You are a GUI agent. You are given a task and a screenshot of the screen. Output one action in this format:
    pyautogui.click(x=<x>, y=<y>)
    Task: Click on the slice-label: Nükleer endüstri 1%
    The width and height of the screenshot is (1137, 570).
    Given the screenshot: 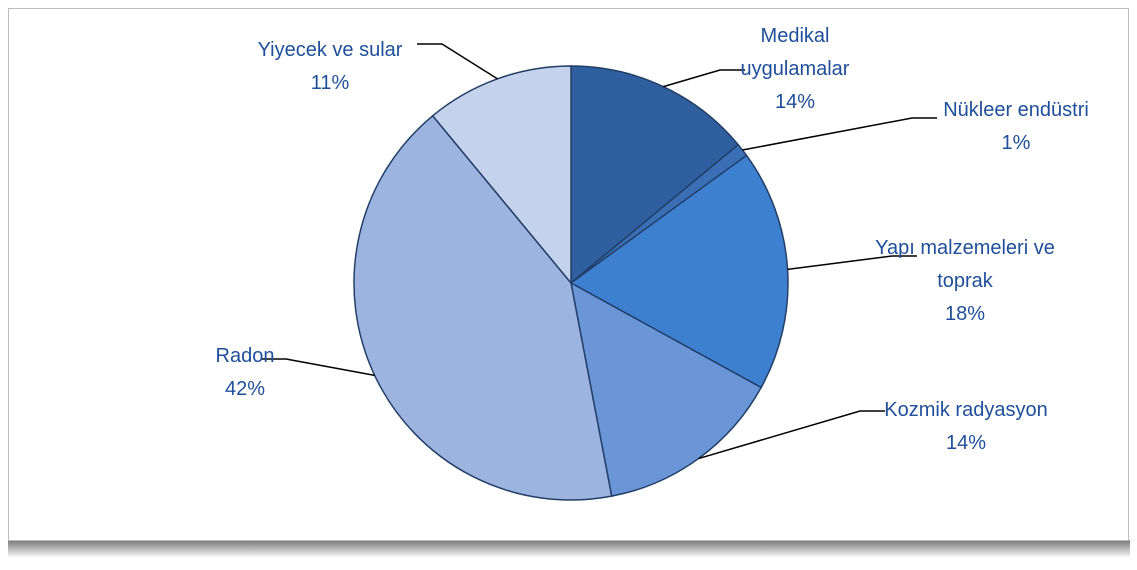 What is the action you would take?
    pyautogui.click(x=1016, y=127)
    